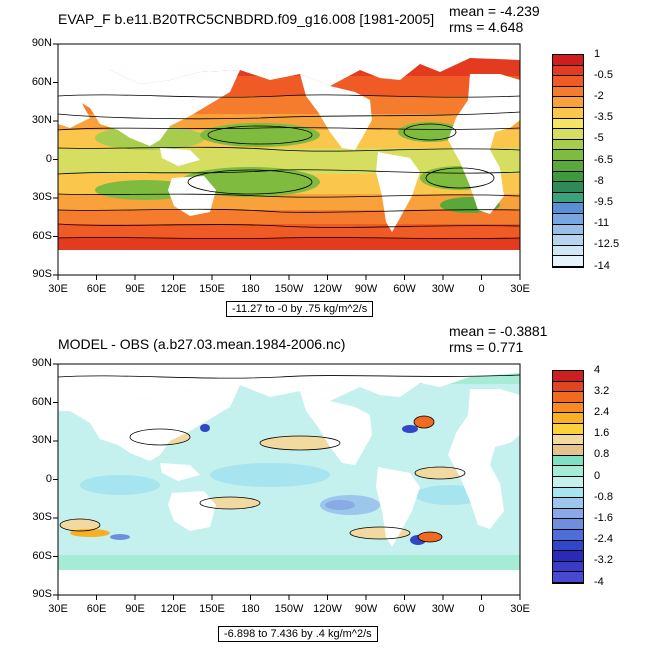  What do you see at coordinates (599, 96) in the screenshot?
I see `colorbar-label: -2` at bounding box center [599, 96].